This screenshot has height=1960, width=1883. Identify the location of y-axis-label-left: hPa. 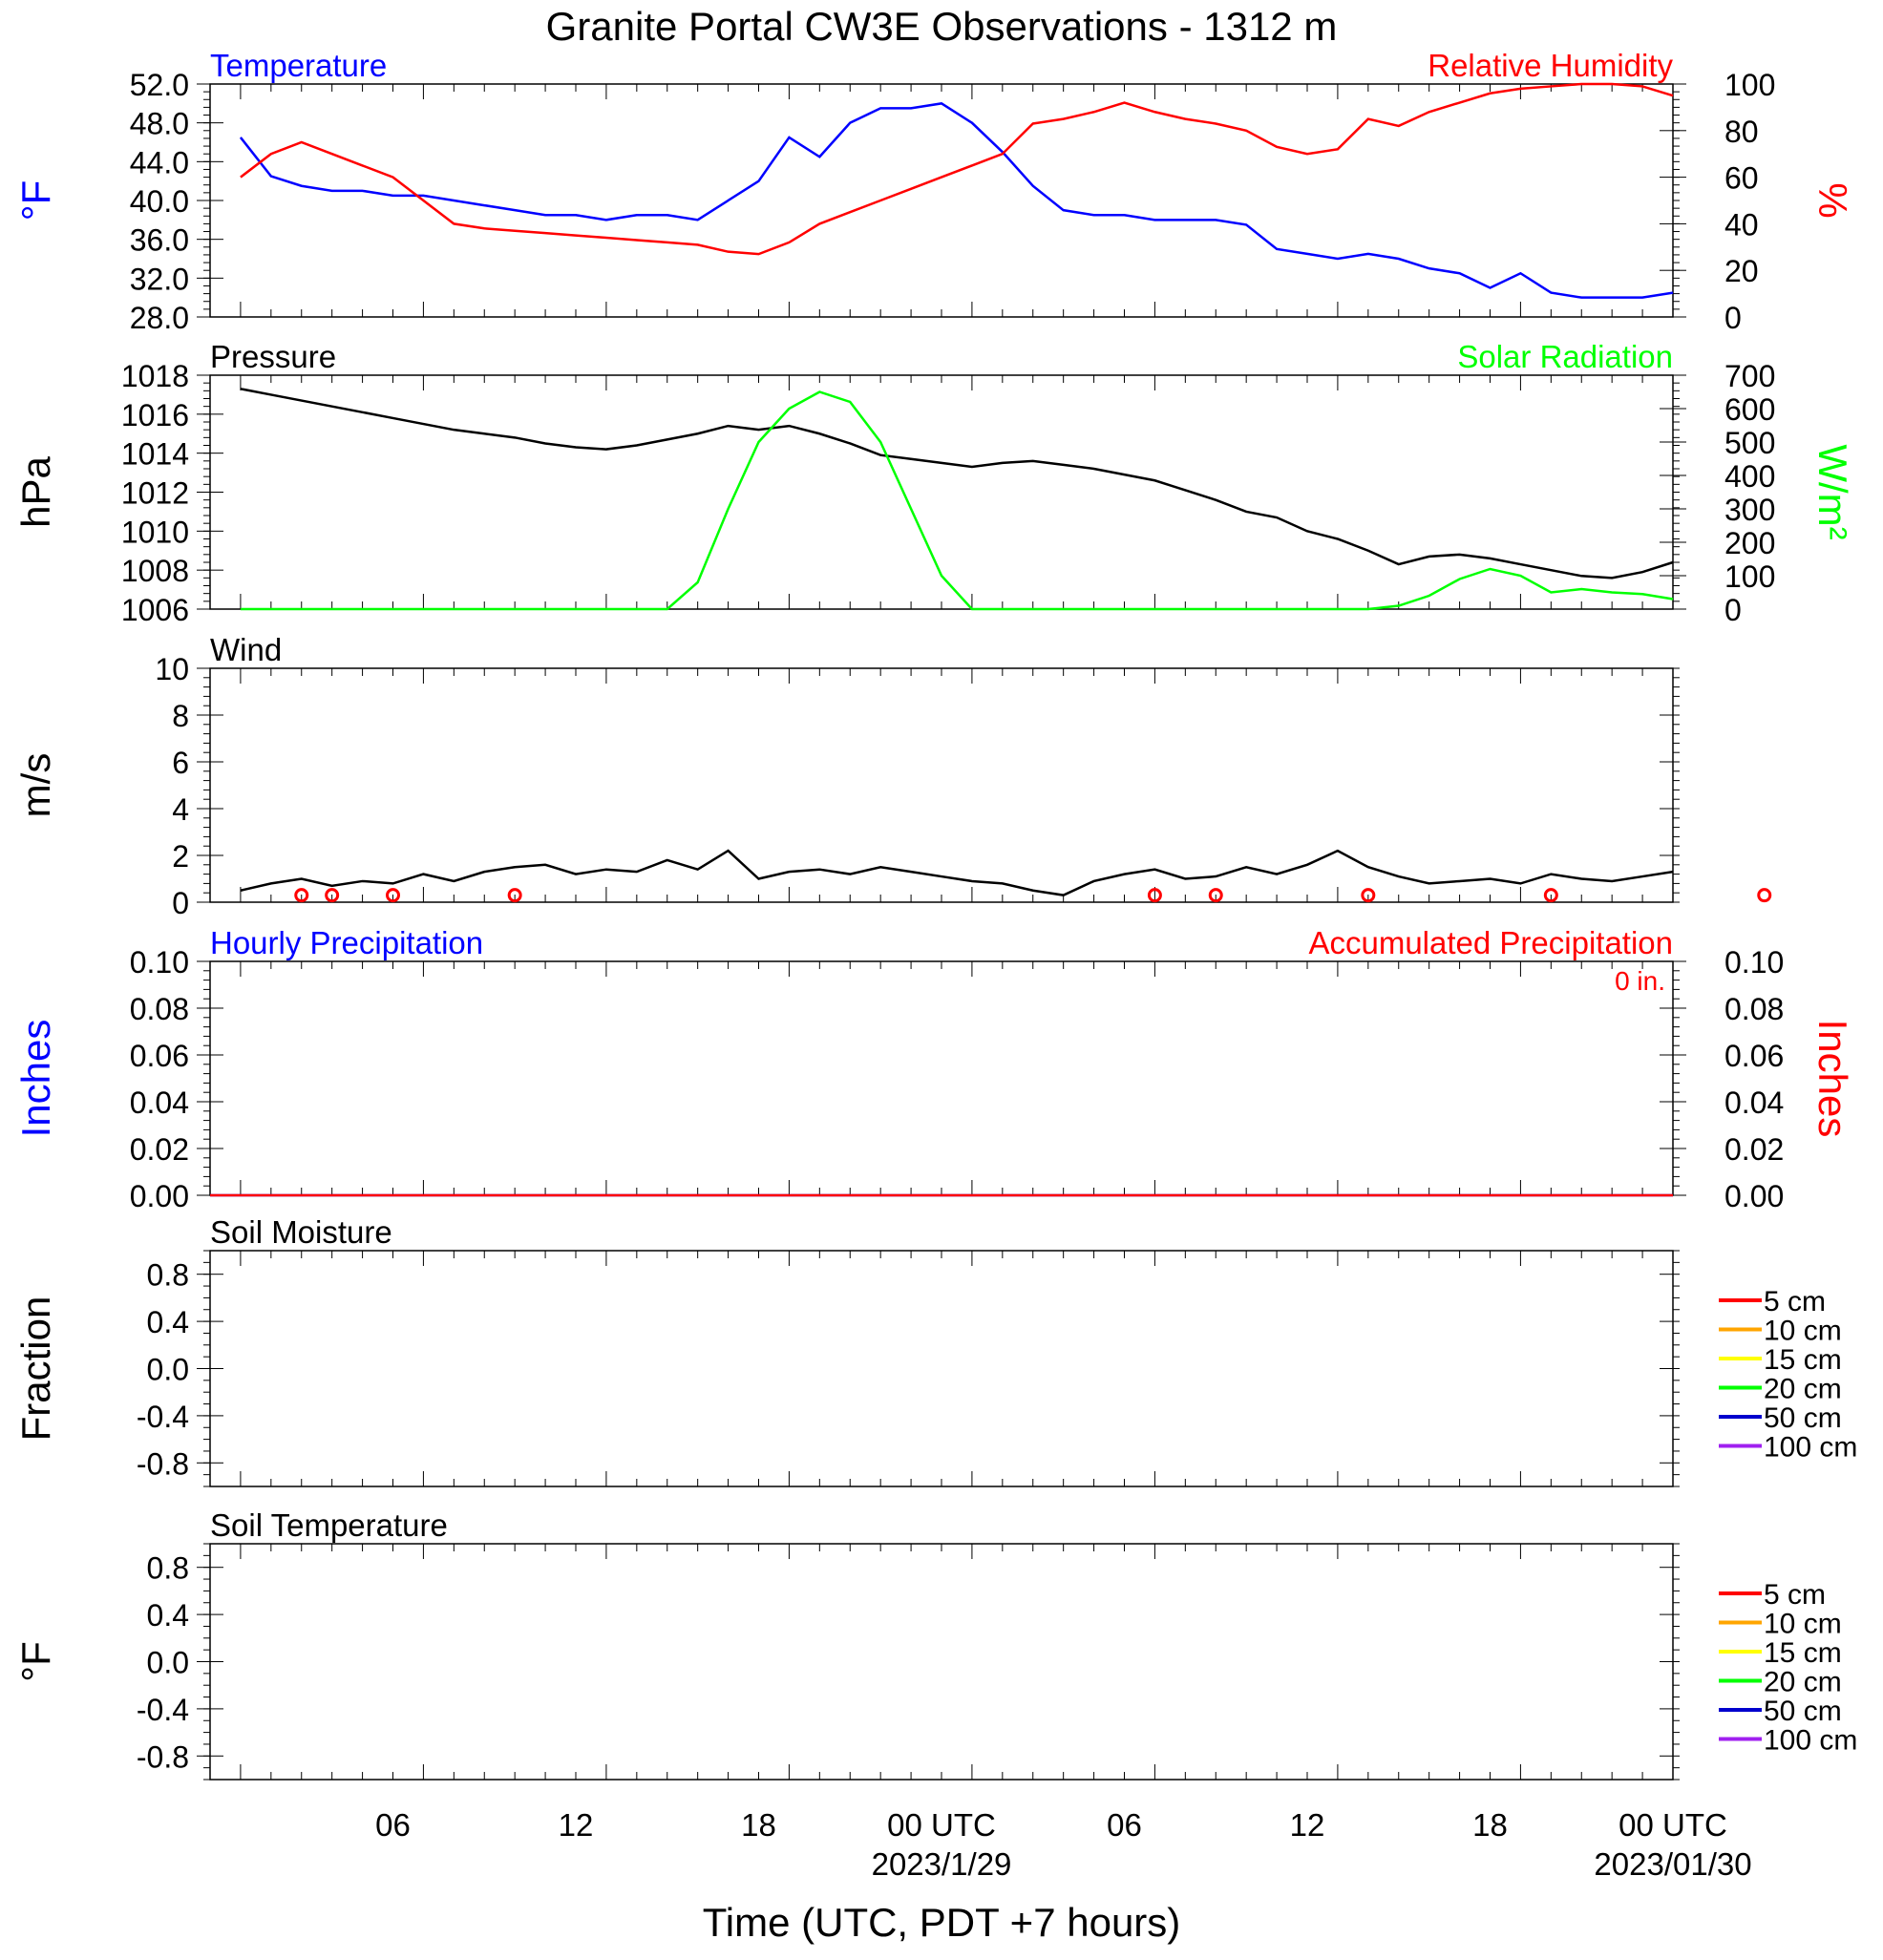
(35, 491).